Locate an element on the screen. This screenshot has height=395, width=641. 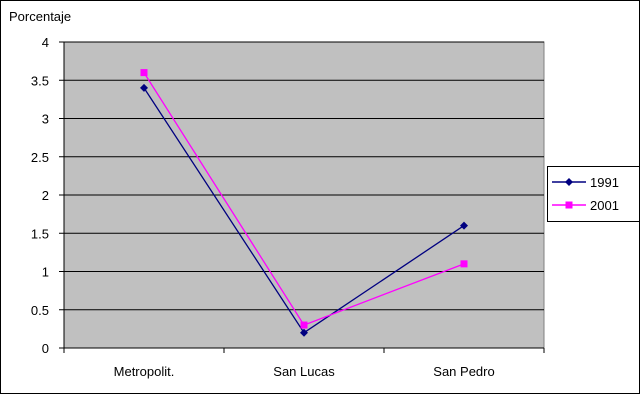
y-tick-labels: 0 0.5 1 1.5 2 2.5 3 3.5 4 is located at coordinates (40, 195).